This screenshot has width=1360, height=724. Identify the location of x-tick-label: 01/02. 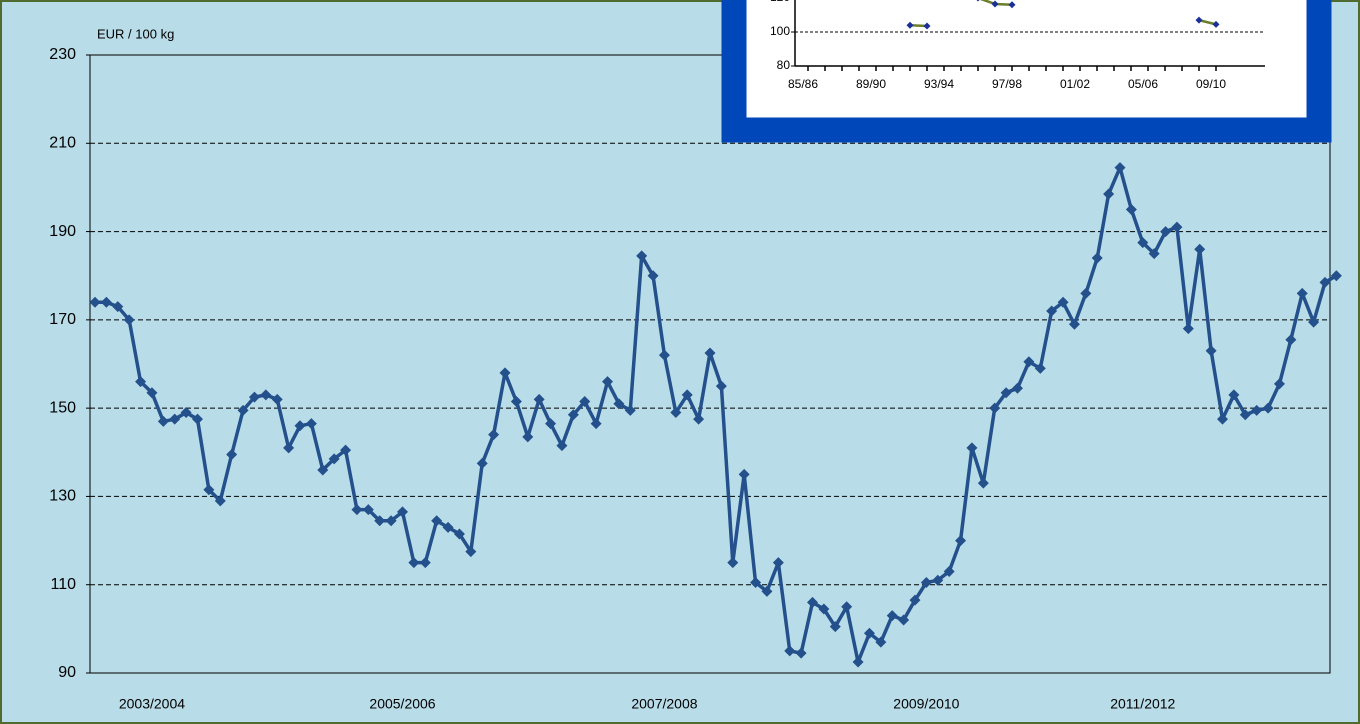
(1075, 84).